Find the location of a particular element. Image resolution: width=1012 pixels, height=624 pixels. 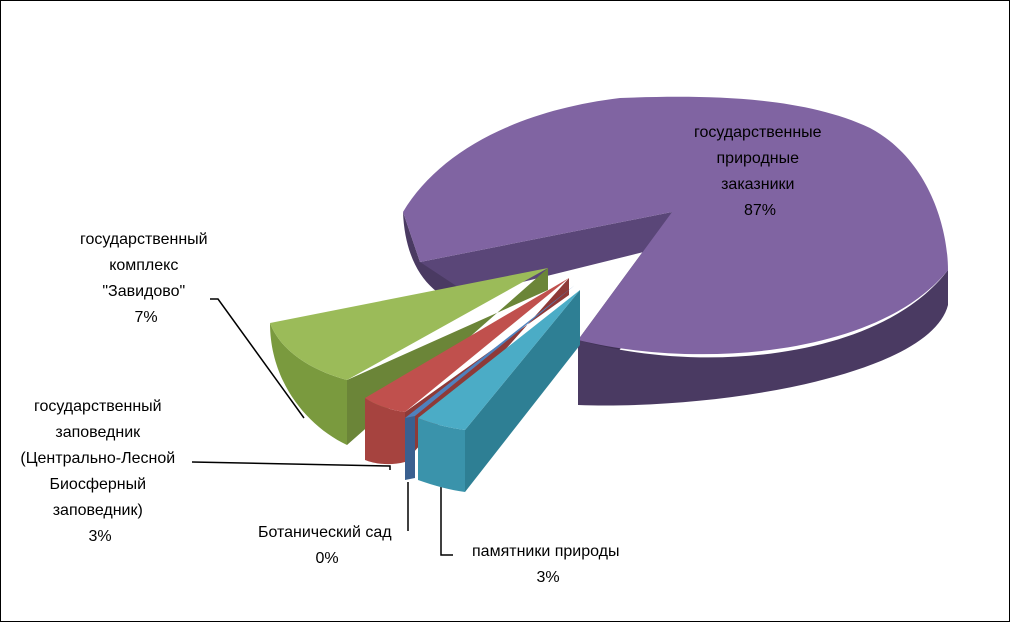

slice-pamyatniki-side-front is located at coordinates (441, 455).